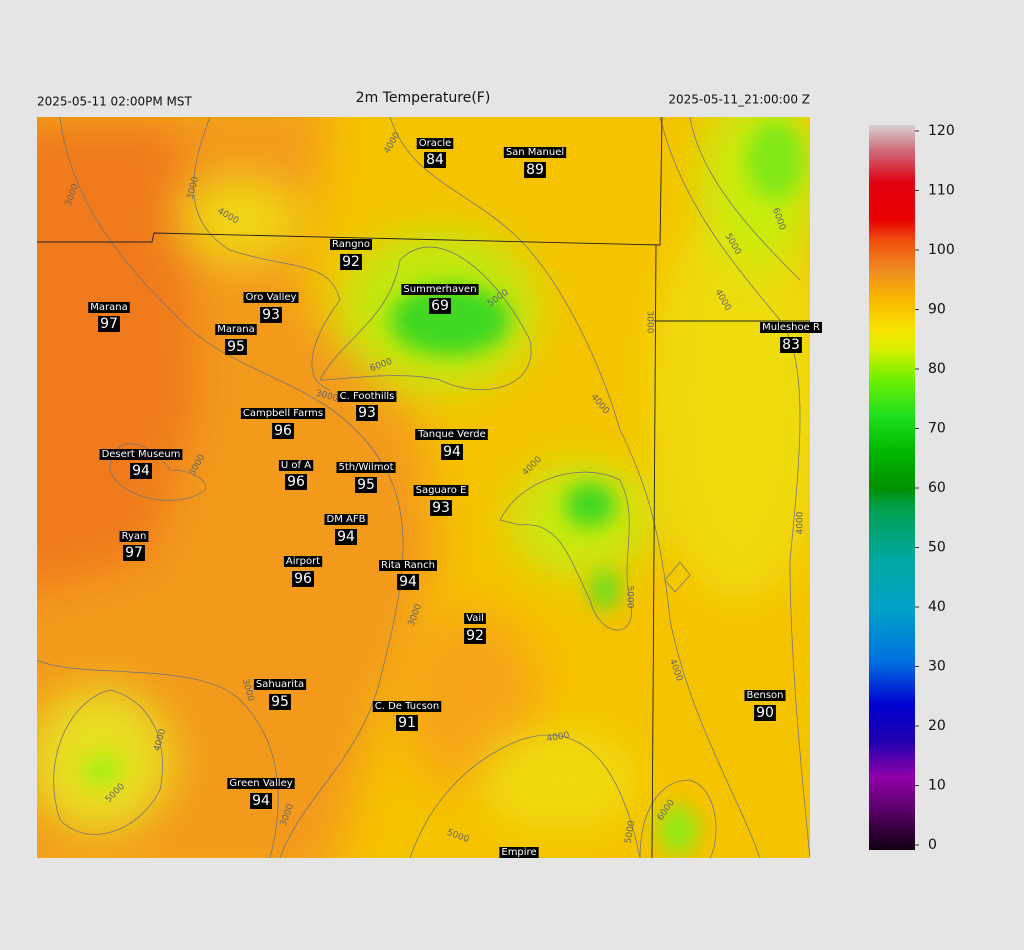  I want to click on station: San Manuel 89, so click(535, 162).